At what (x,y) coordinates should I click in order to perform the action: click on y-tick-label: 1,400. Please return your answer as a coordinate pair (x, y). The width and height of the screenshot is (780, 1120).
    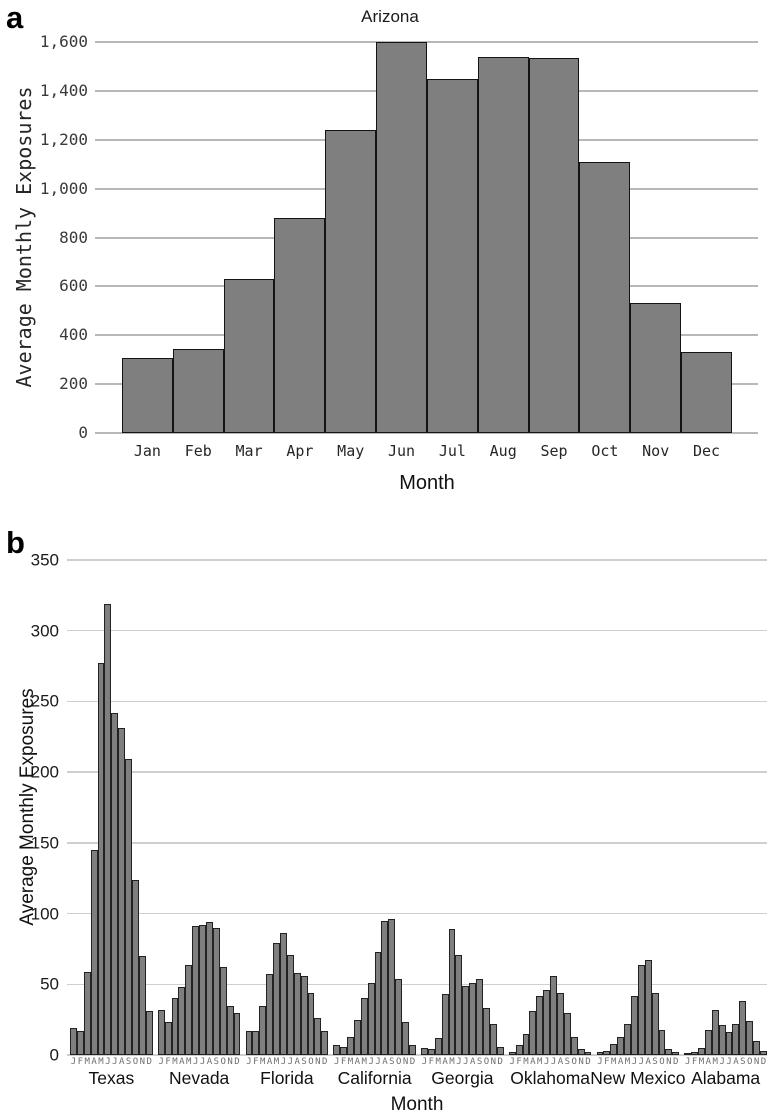
    Looking at the image, I should click on (63, 90).